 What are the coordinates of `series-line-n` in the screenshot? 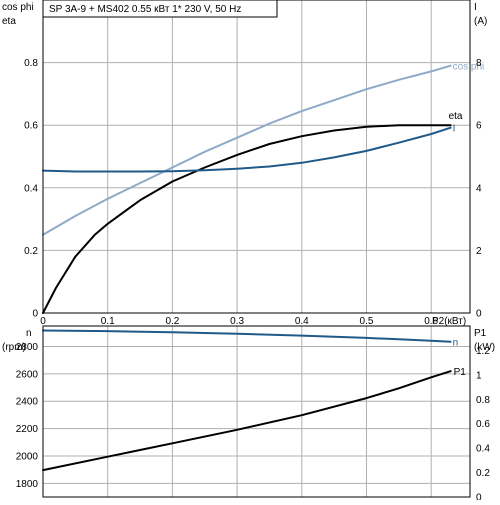 It's located at (247, 336).